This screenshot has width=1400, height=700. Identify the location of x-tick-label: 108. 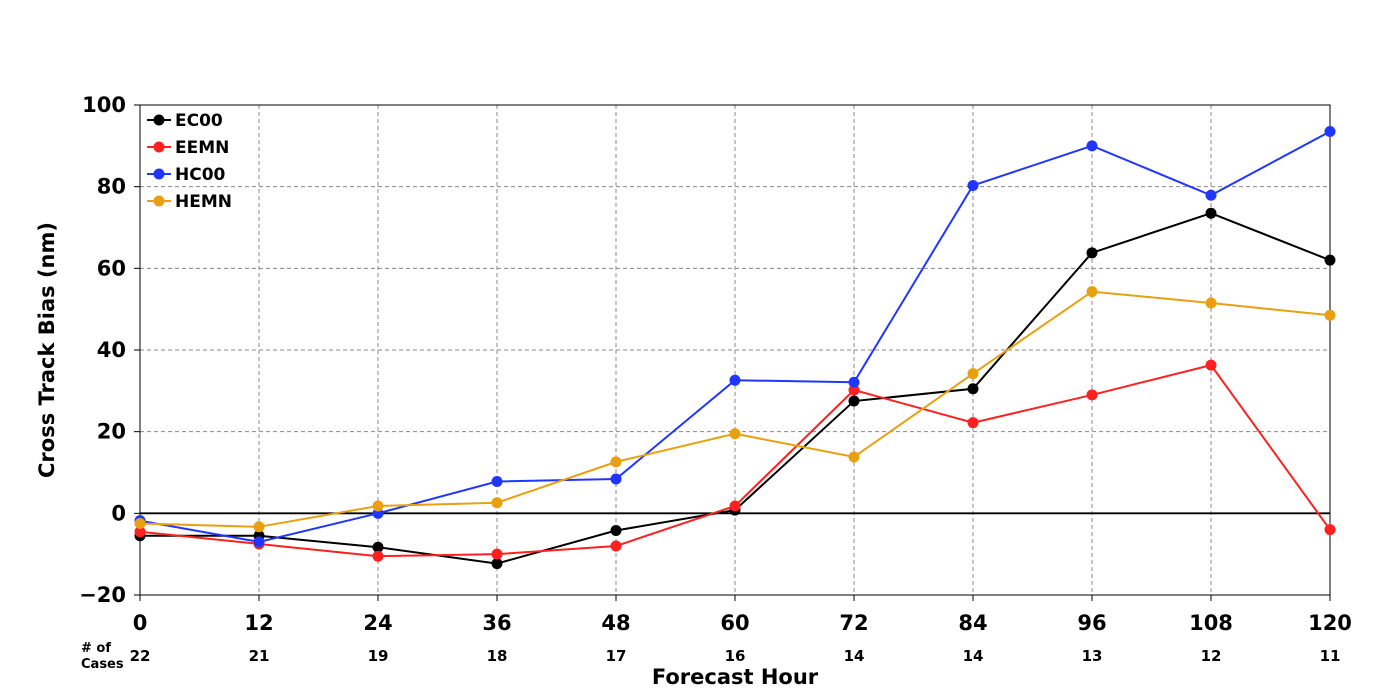
(1211, 623).